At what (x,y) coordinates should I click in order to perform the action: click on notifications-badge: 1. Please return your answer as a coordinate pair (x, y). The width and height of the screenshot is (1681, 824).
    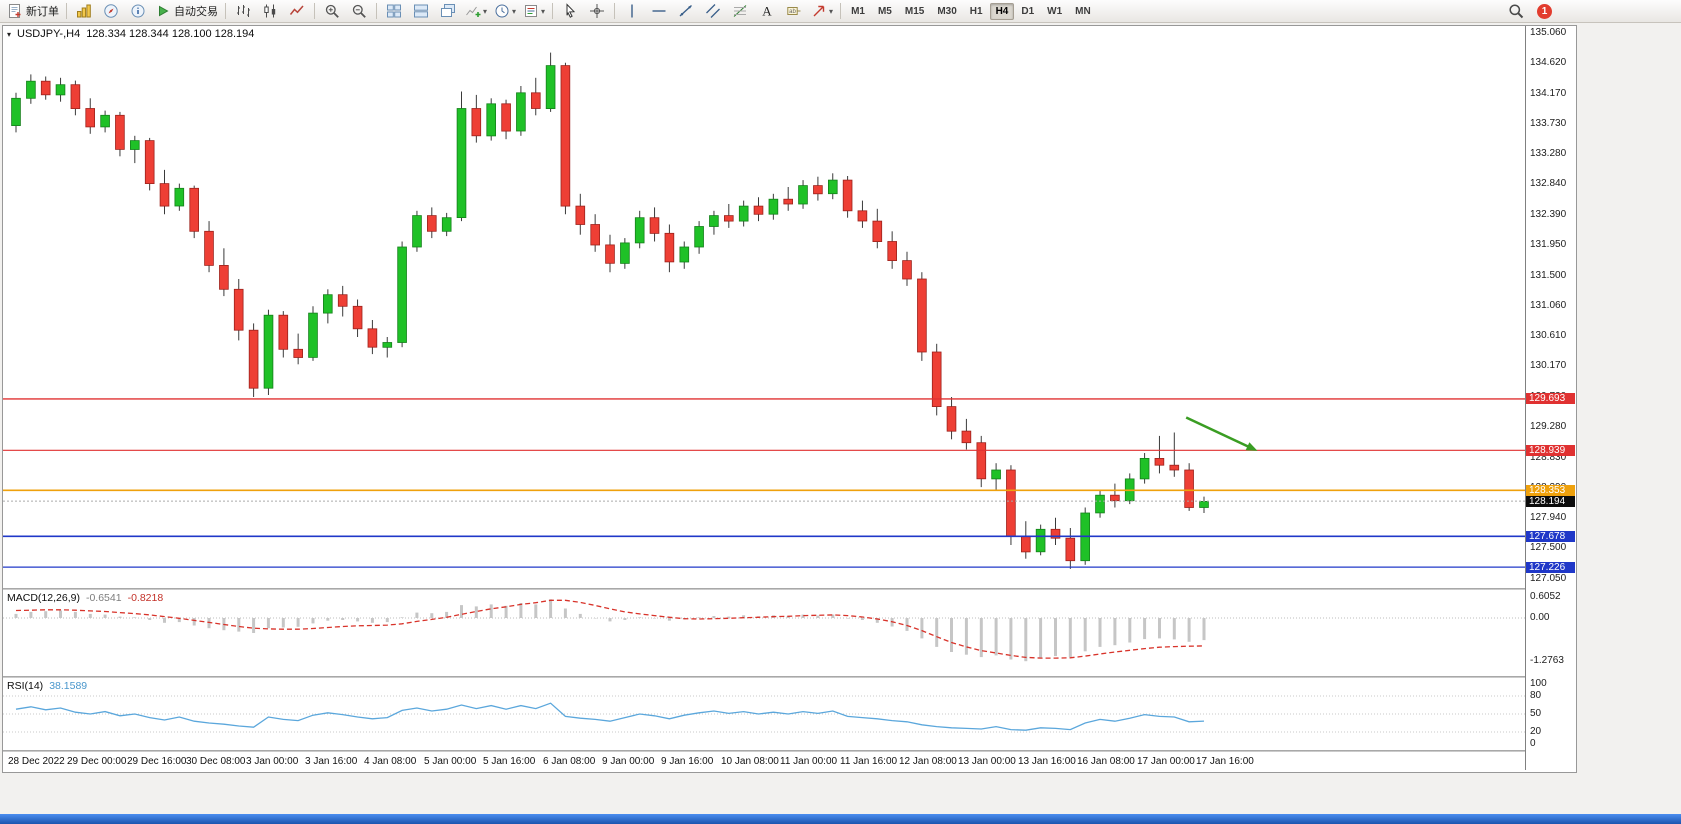
    Looking at the image, I should click on (1544, 11).